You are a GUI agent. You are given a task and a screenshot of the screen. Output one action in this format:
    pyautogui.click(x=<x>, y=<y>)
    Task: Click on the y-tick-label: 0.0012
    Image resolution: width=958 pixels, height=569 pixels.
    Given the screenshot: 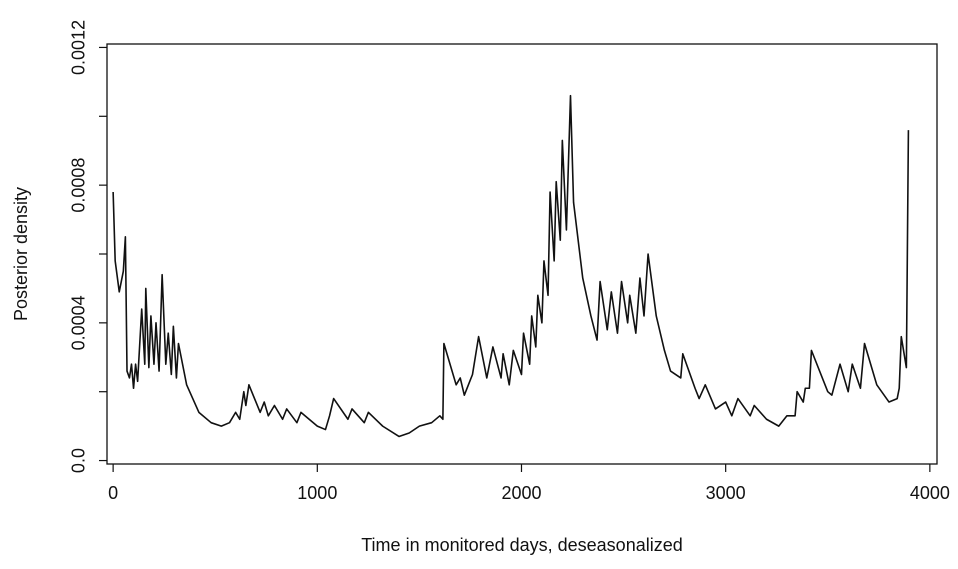 What is the action you would take?
    pyautogui.click(x=79, y=47)
    